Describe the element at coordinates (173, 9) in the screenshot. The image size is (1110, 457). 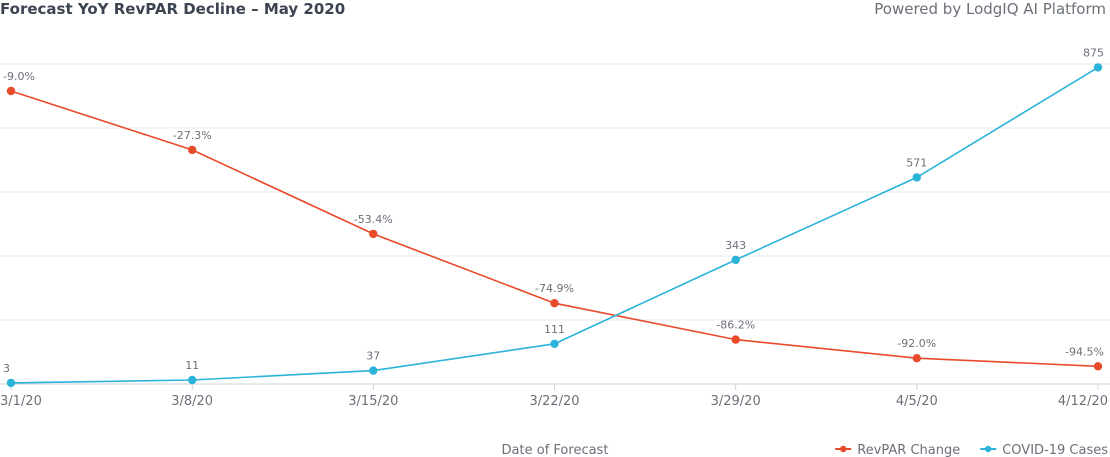
I see `chart-title: Forecast YoY RevPAR Decline – May 2020` at that location.